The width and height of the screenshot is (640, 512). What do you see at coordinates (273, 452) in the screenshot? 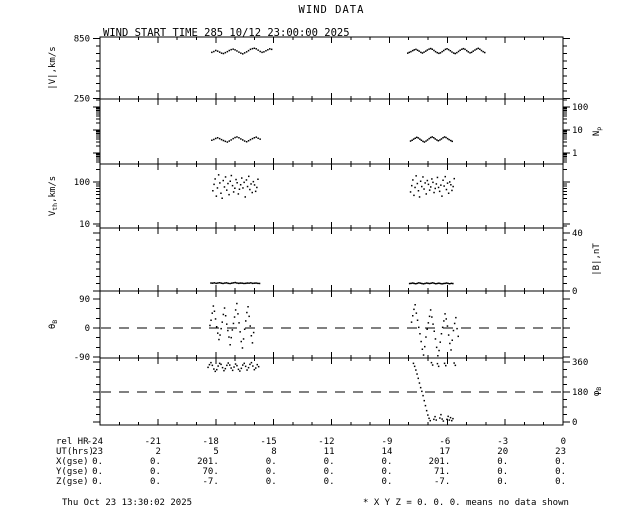
I see `svg-text: 8` at bounding box center [273, 452].